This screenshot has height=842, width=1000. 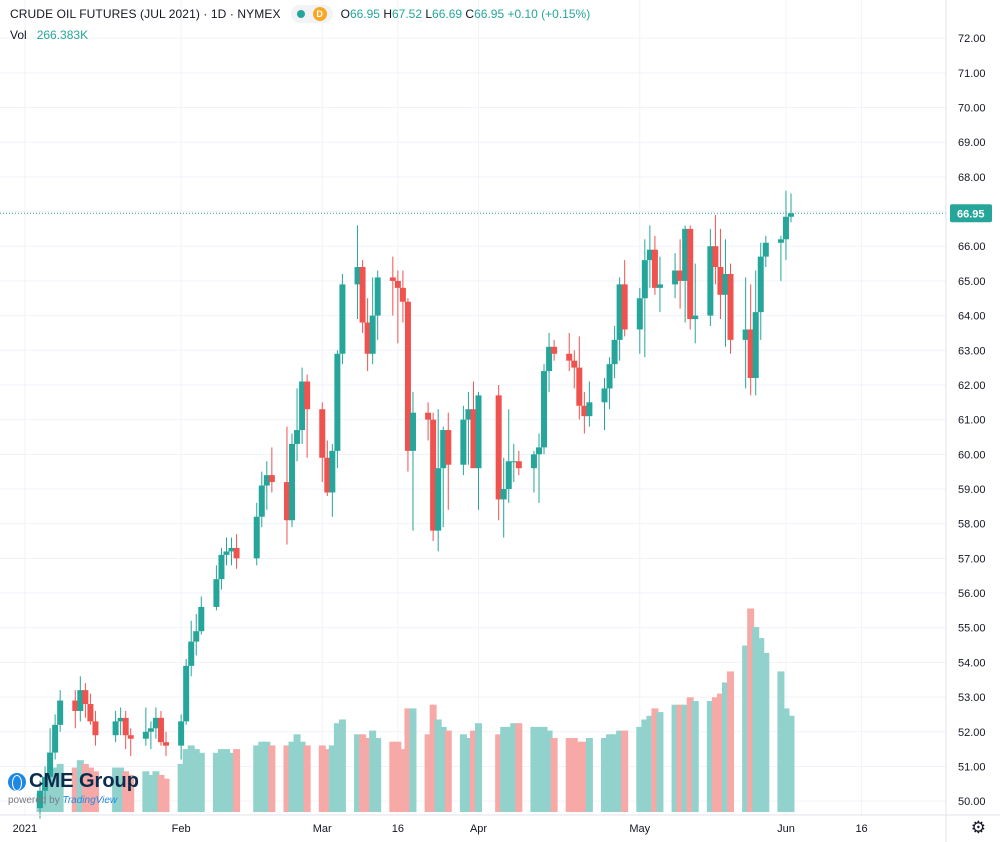 I want to click on status-badge: D, so click(x=311, y=14).